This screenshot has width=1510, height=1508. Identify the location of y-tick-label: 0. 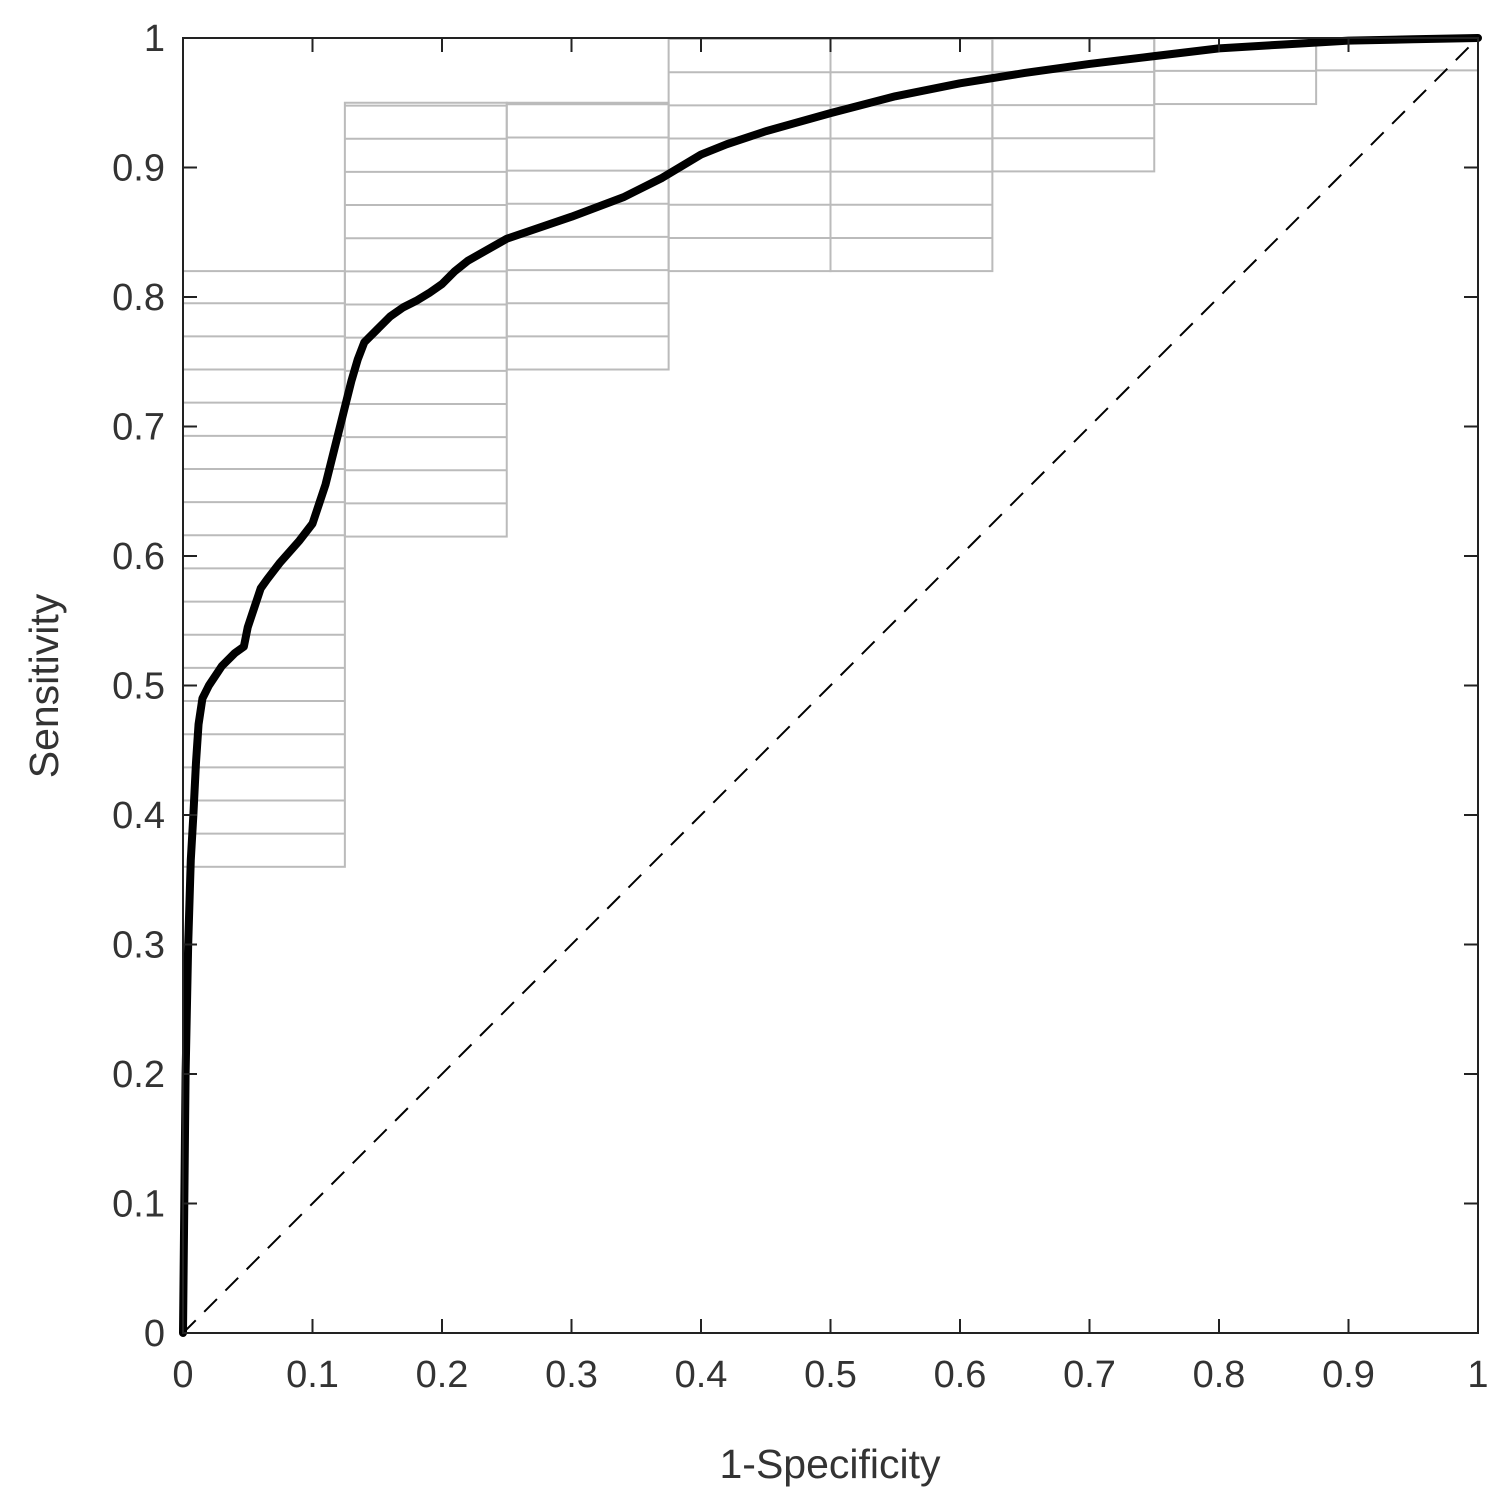
(154, 1334).